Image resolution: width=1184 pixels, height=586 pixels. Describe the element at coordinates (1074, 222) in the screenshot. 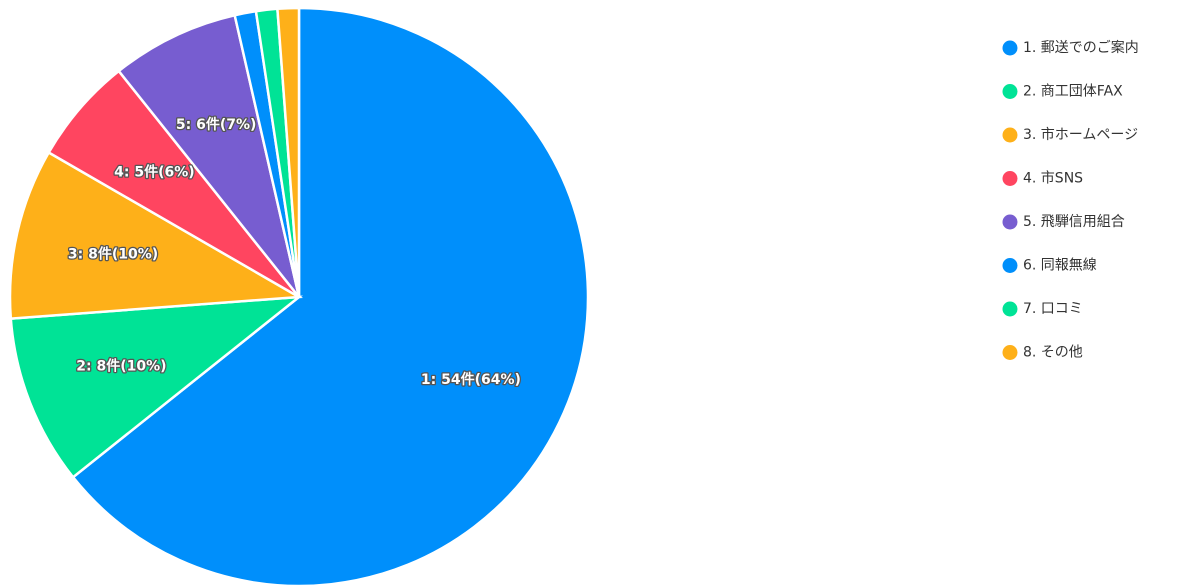

I see `legend-label-5: 5. 飛騨信用組合` at that location.